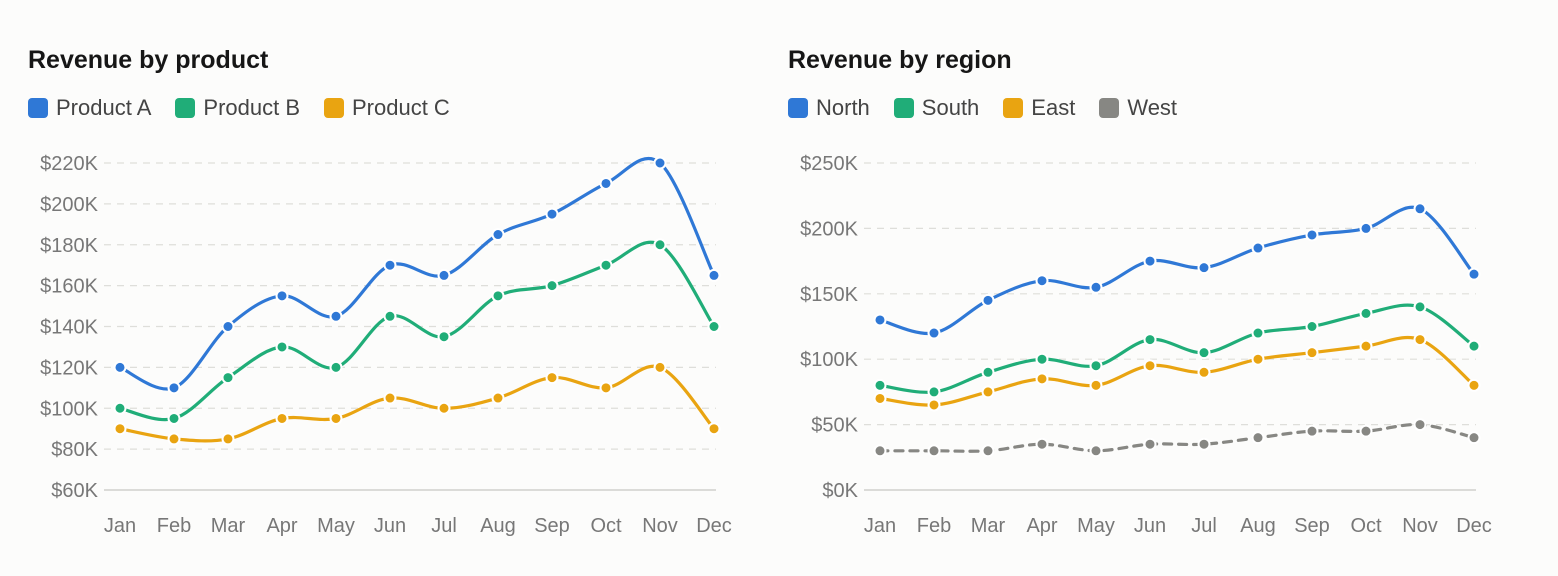 This screenshot has width=1558, height=576. I want to click on legend-item-east: East, so click(1039, 108).